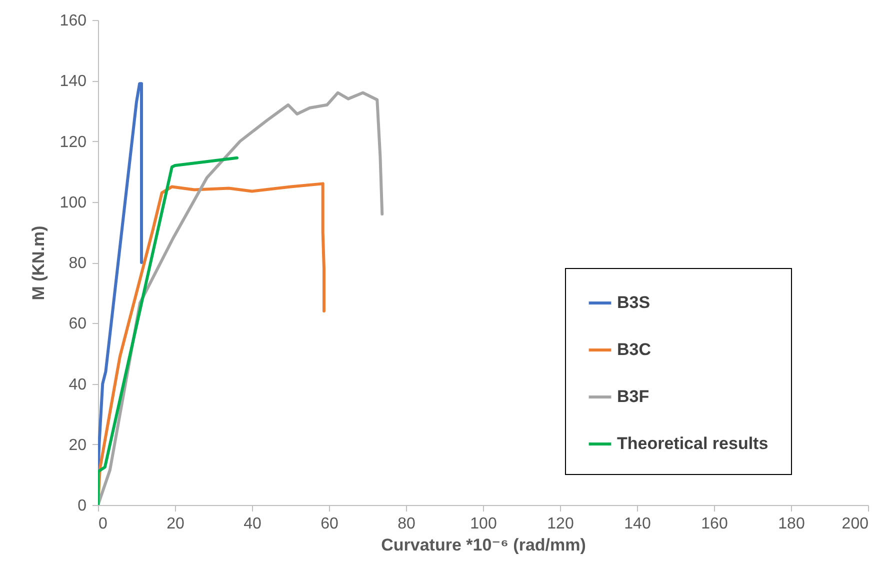 This screenshot has width=893, height=579. I want to click on x-tick-label: 180, so click(791, 524).